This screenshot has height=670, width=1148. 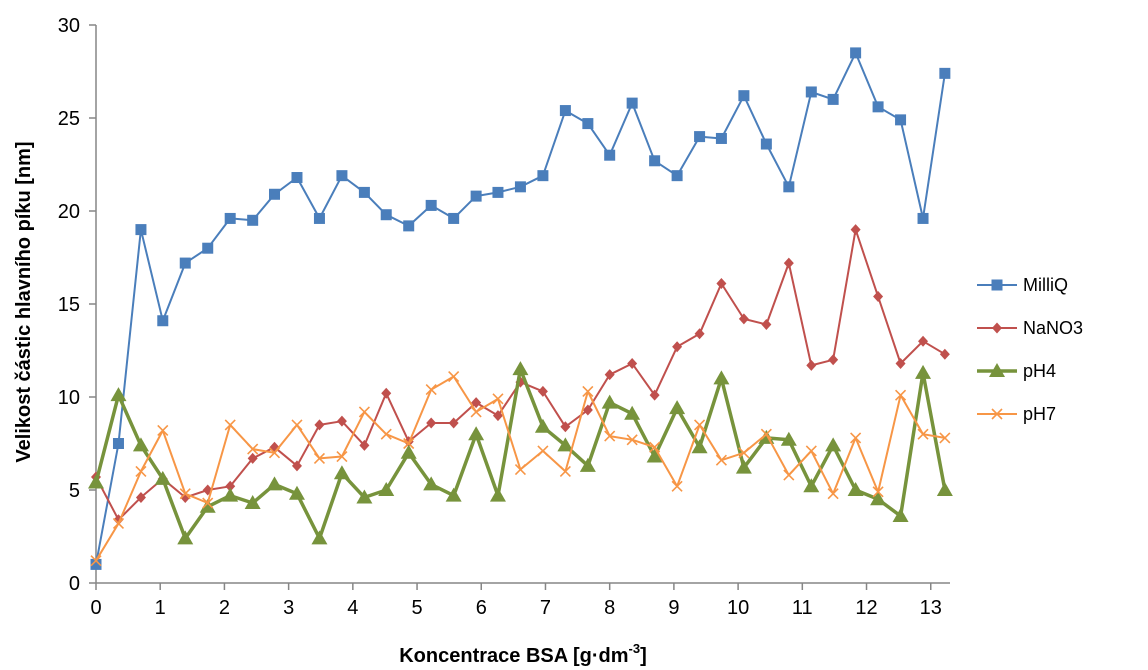 I want to click on x-tick-label: 2, so click(x=224, y=608).